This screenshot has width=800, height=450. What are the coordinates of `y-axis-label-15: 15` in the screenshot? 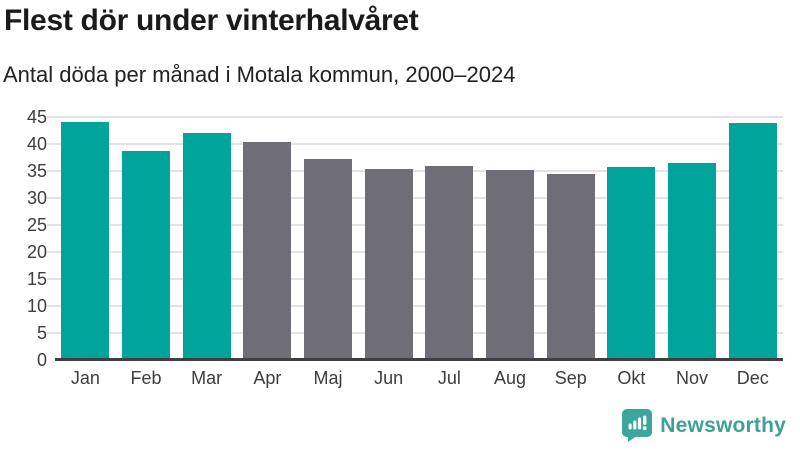 It's located at (36, 279).